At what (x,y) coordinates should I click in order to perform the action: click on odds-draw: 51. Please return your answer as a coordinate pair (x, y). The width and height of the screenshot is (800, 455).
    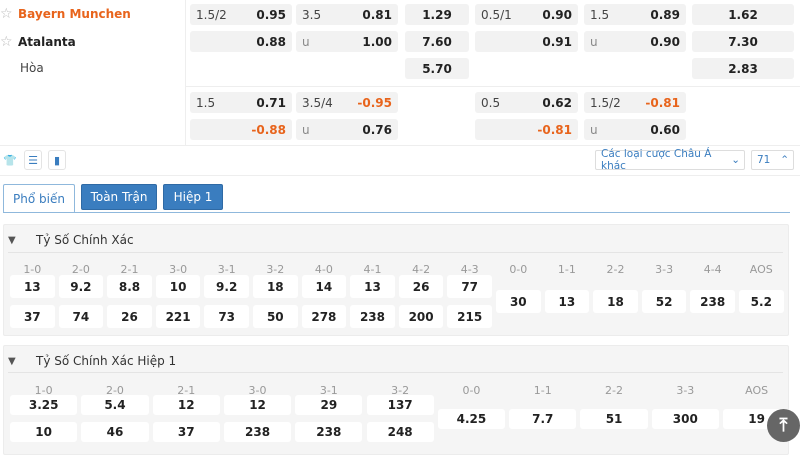
    Looking at the image, I should click on (614, 418).